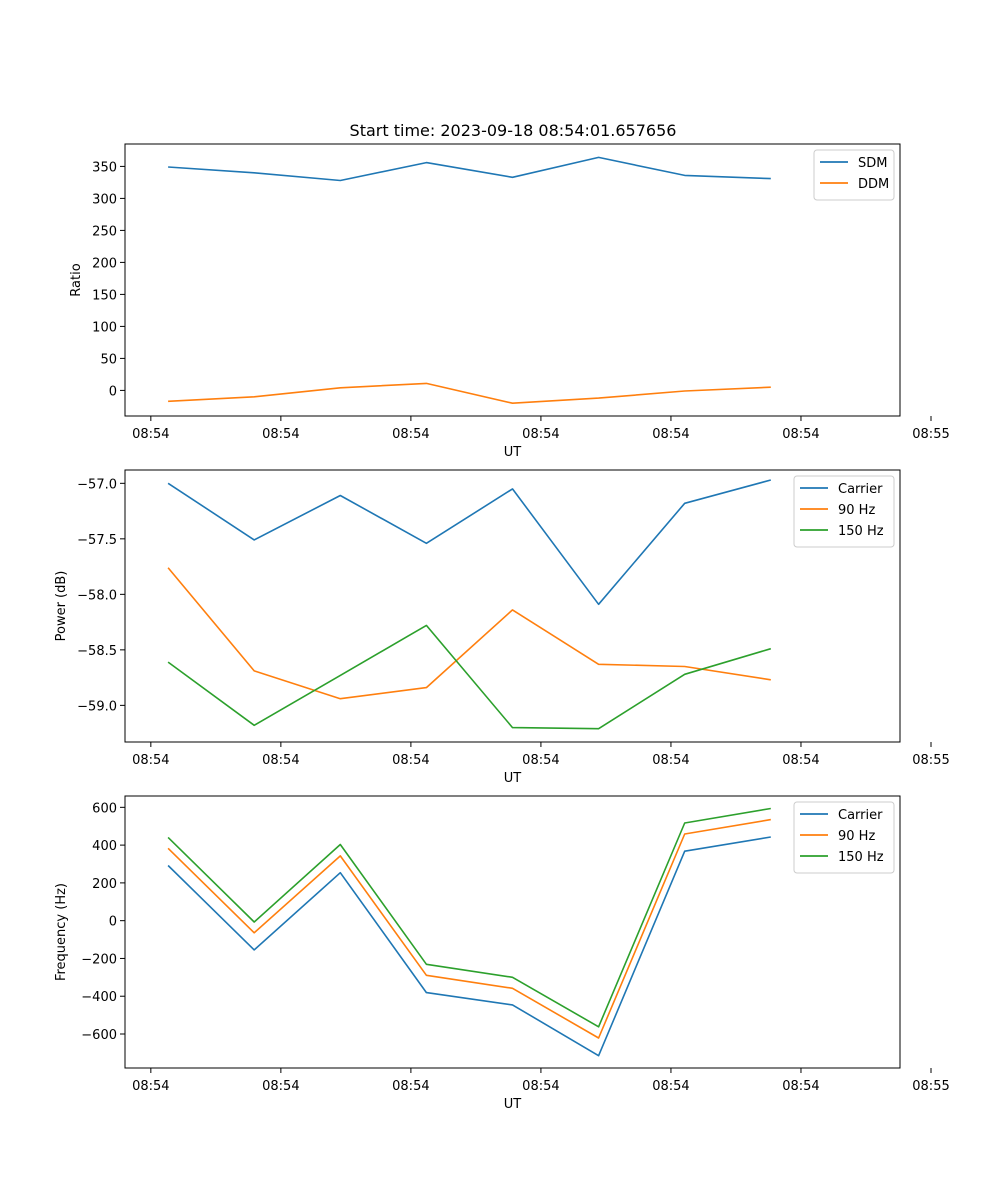 This screenshot has width=1000, height=1200. Describe the element at coordinates (513, 130) in the screenshot. I see `figure-title: Start time: 2023-09-18 08:54:01.657656` at that location.